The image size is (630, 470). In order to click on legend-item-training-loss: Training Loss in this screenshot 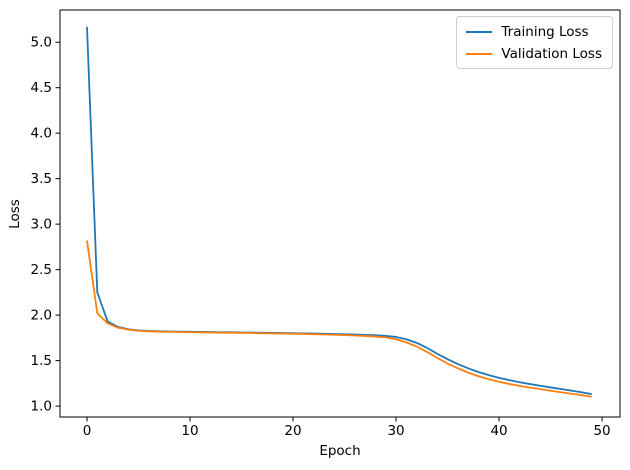, I will do `click(534, 31)`.